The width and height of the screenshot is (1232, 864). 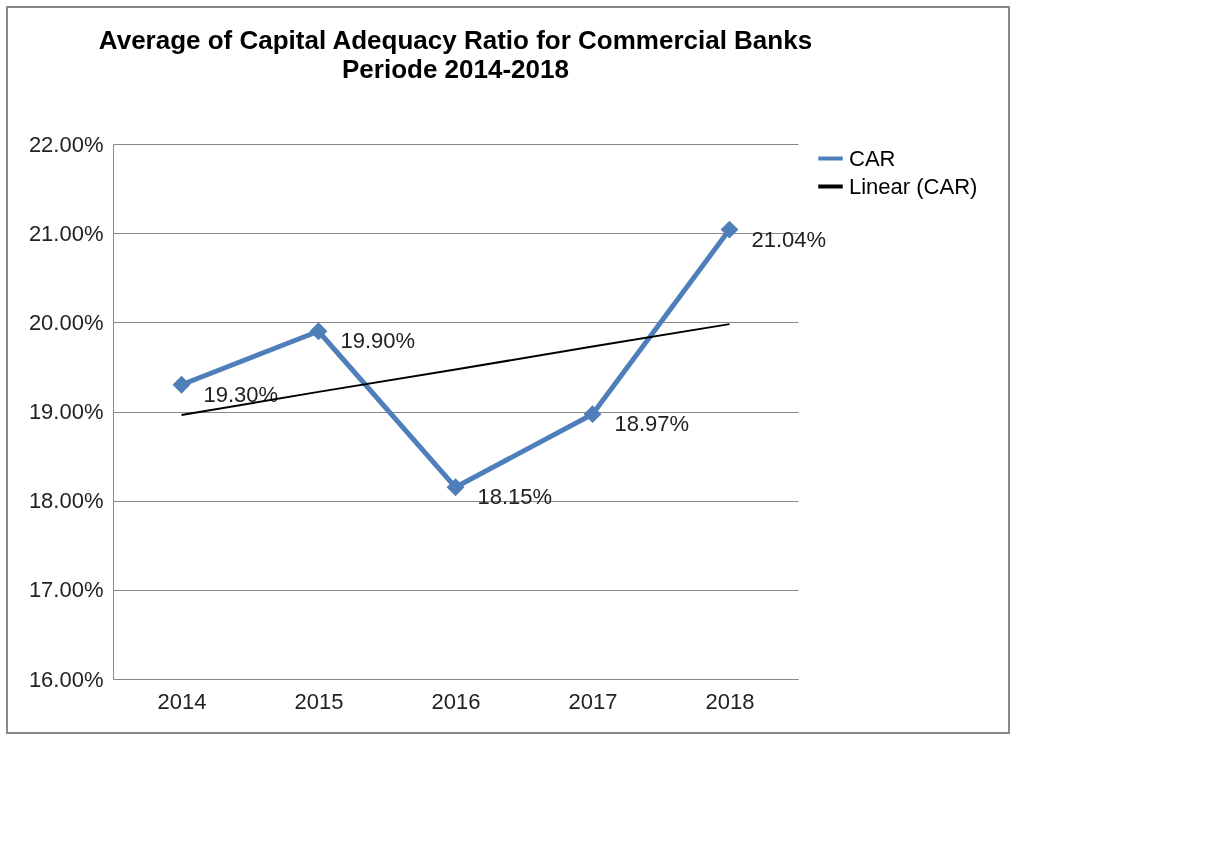 What do you see at coordinates (319, 701) in the screenshot?
I see `x-tick-label: 2015` at bounding box center [319, 701].